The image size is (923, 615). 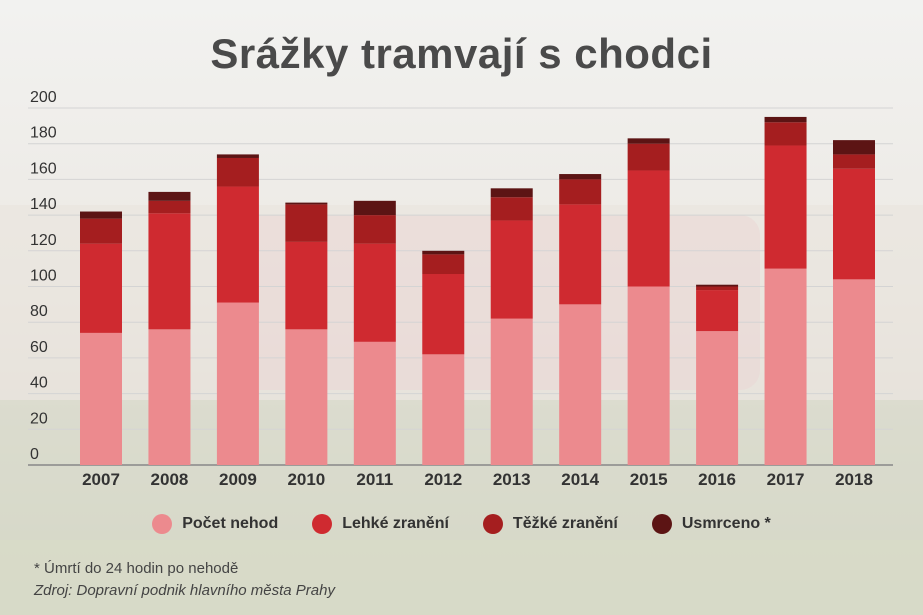 I want to click on y-tick-label: 40, so click(x=39, y=383).